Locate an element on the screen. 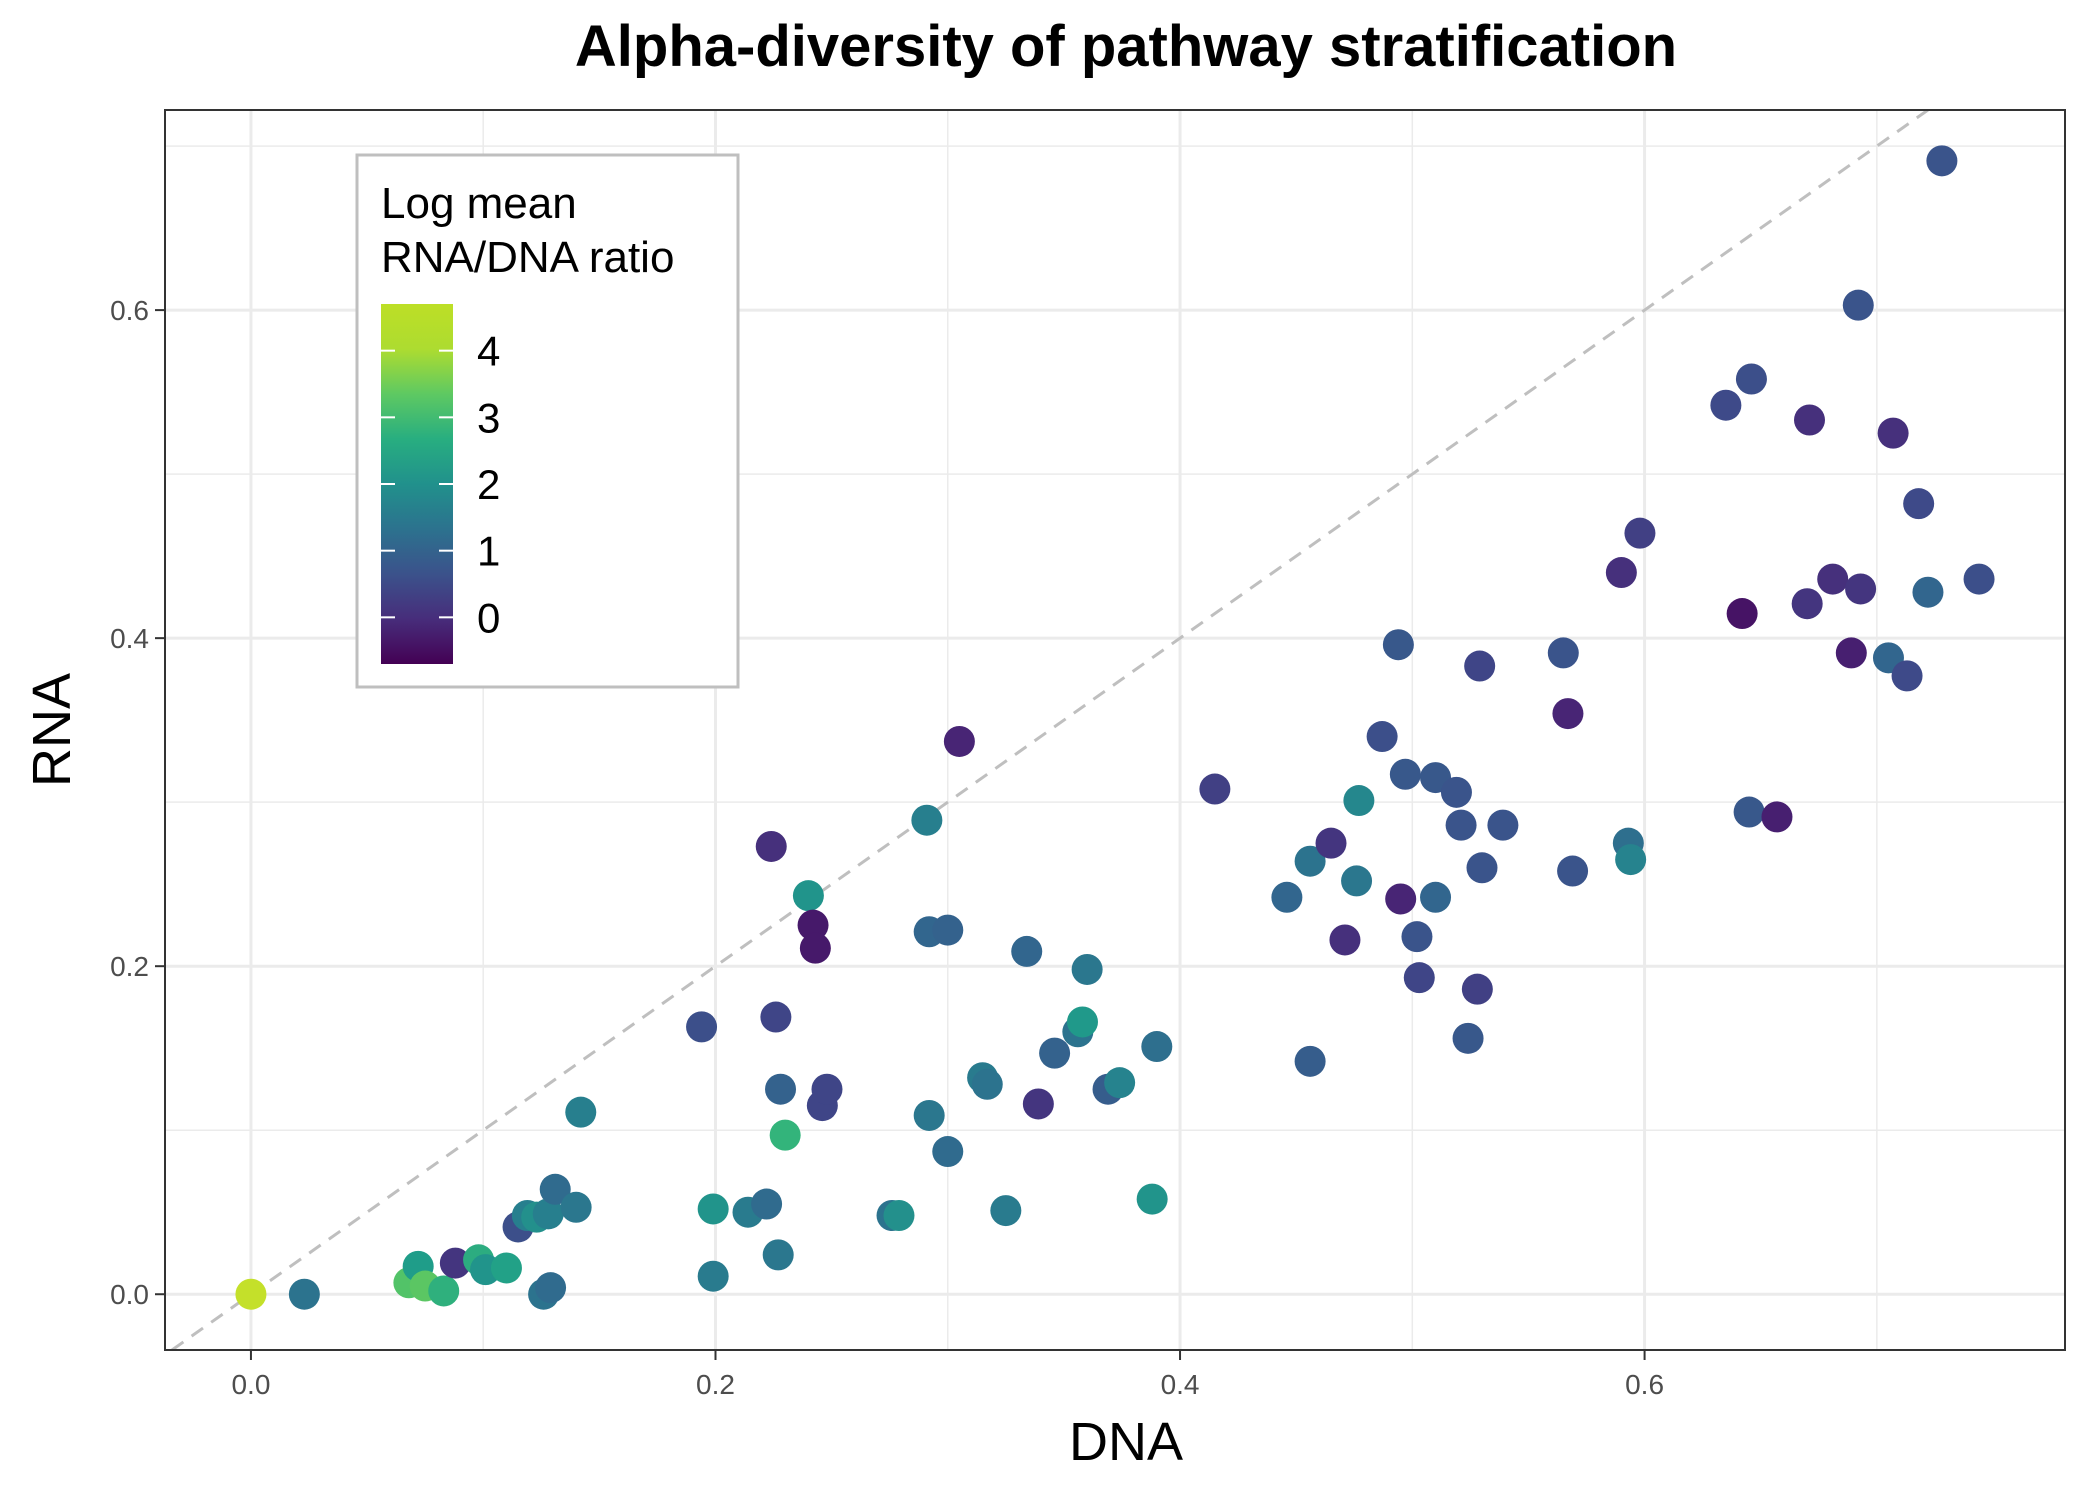  x-tick-label: 0.2 is located at coordinates (715, 1384).